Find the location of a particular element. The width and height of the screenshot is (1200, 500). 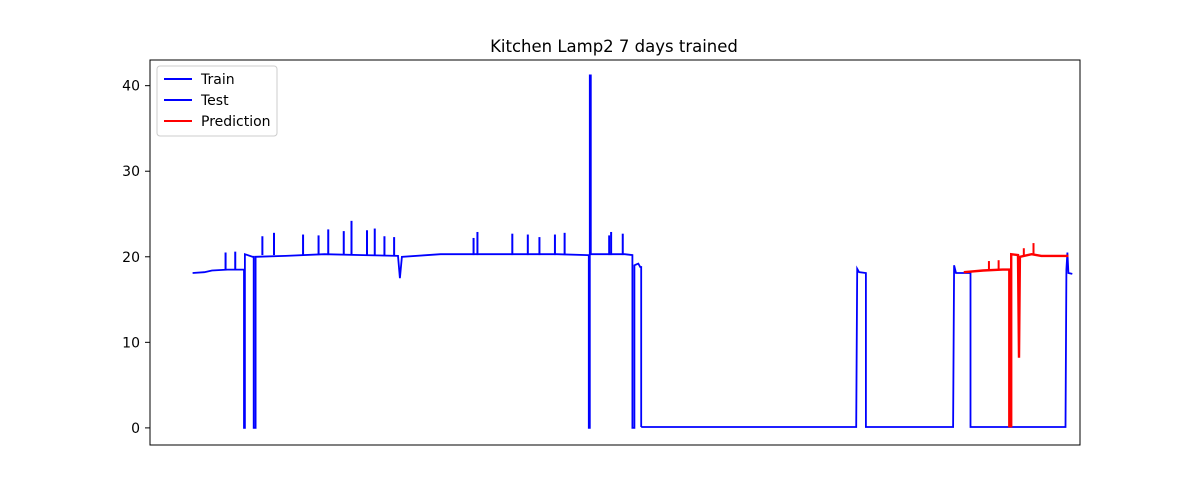

legend-label-train: Train is located at coordinates (217, 80).